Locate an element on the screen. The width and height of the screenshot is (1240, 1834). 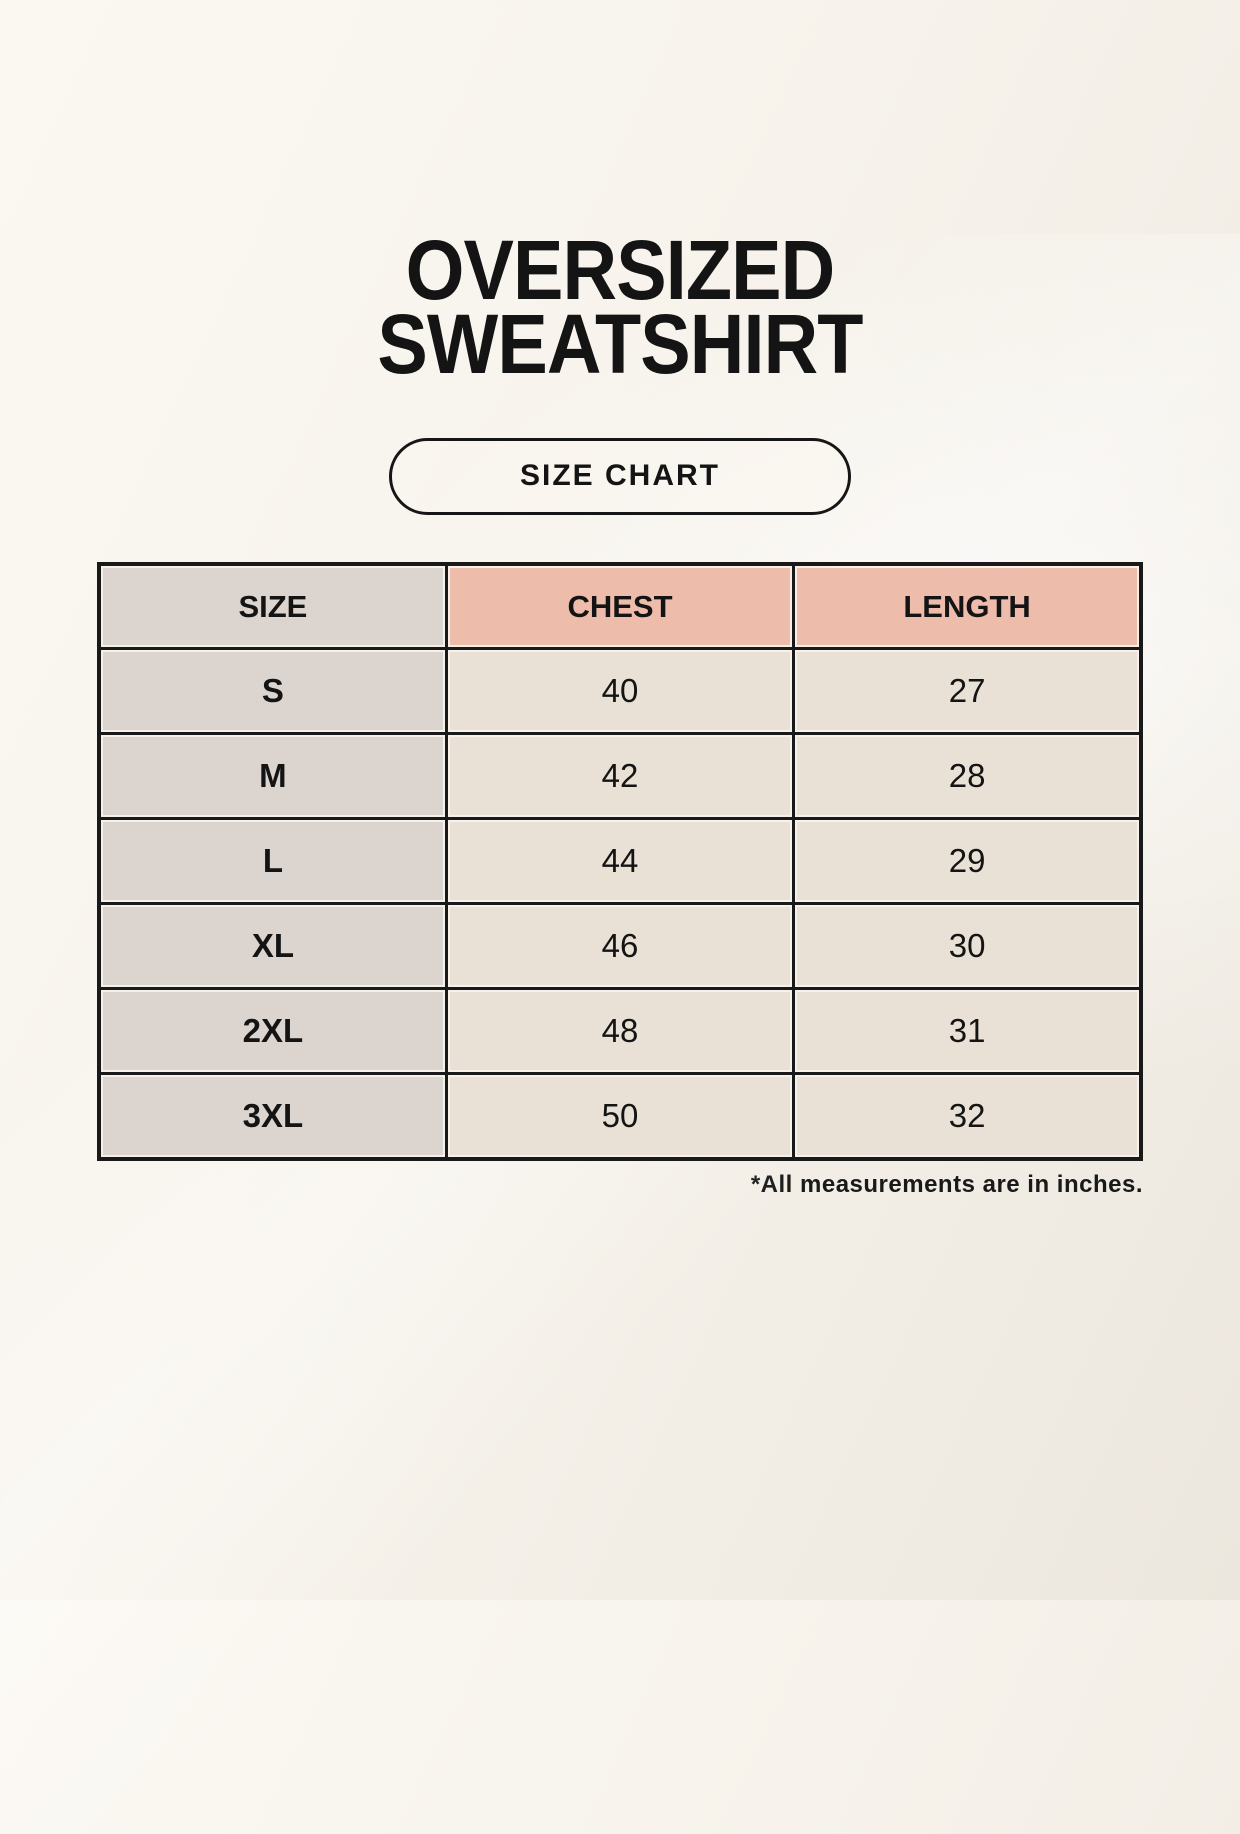
size-chart-badge: SIZE CHART is located at coordinates (620, 476).